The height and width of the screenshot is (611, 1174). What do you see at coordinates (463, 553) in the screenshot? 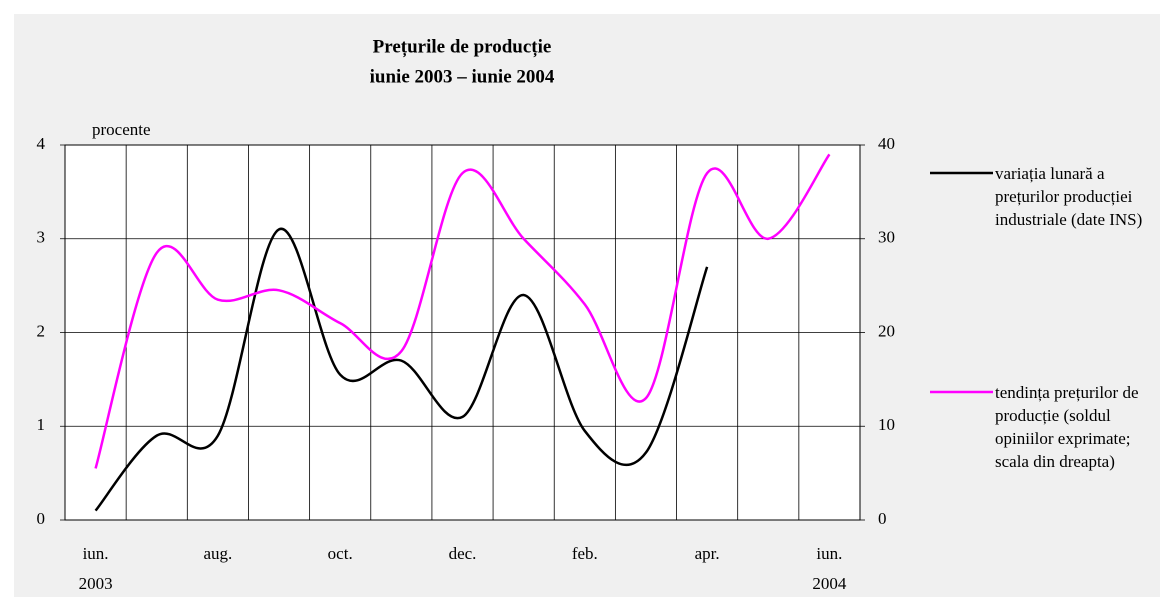
I see `x-tick-label: dec.` at bounding box center [463, 553].